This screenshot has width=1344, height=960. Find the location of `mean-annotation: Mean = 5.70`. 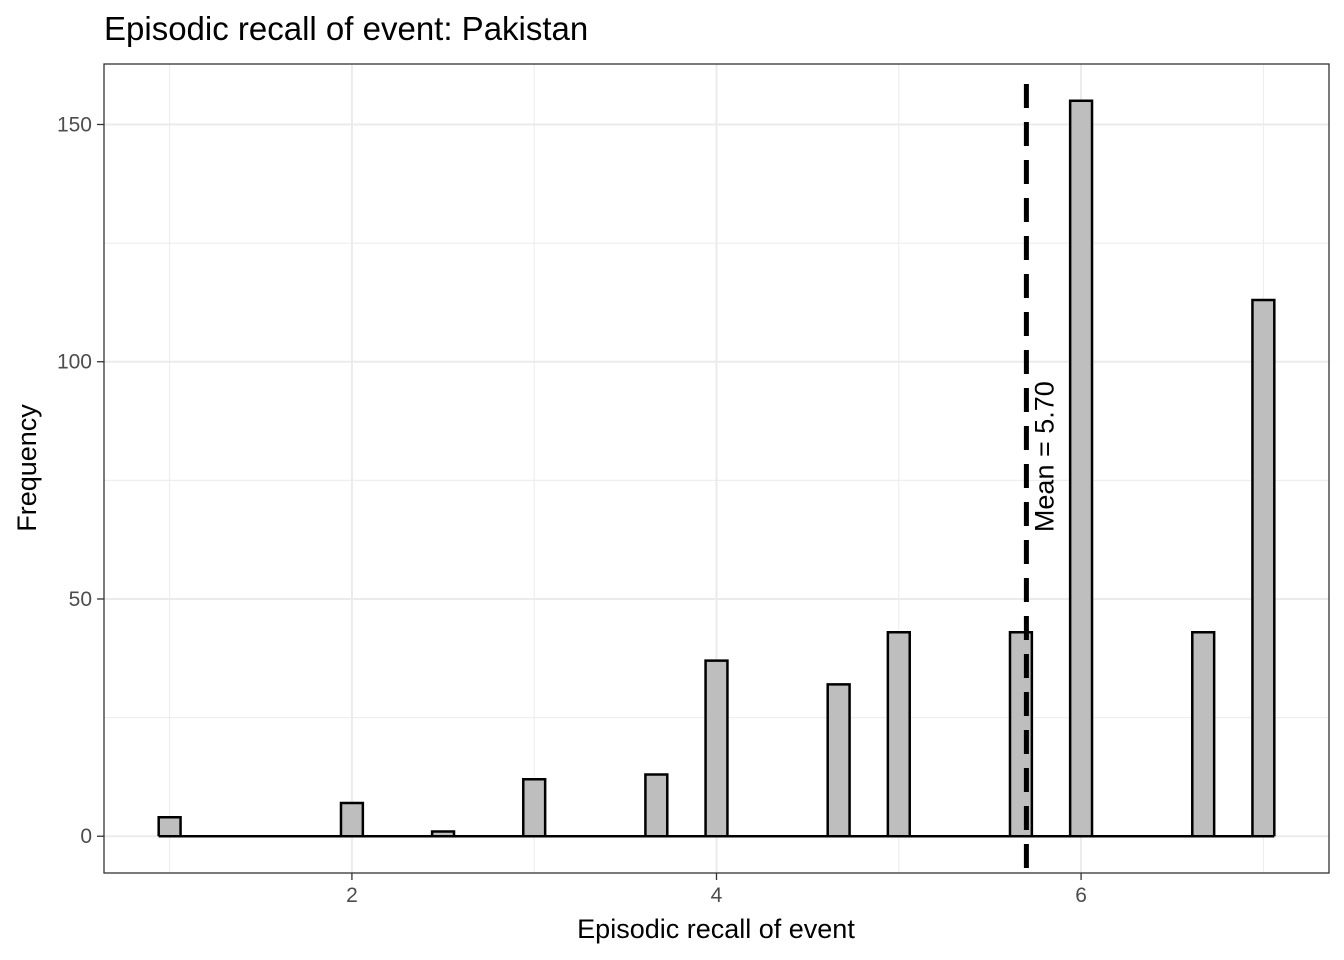

mean-annotation: Mean = 5.70 is located at coordinates (1044, 456).